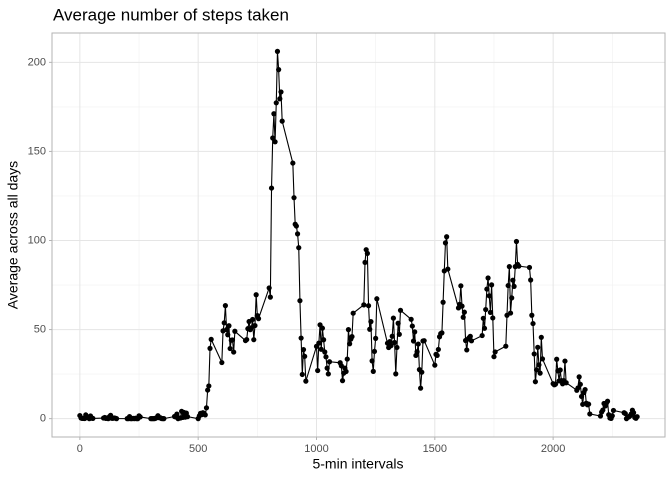  Describe the element at coordinates (198, 449) in the screenshot. I see `x-tick-label: 500` at that location.